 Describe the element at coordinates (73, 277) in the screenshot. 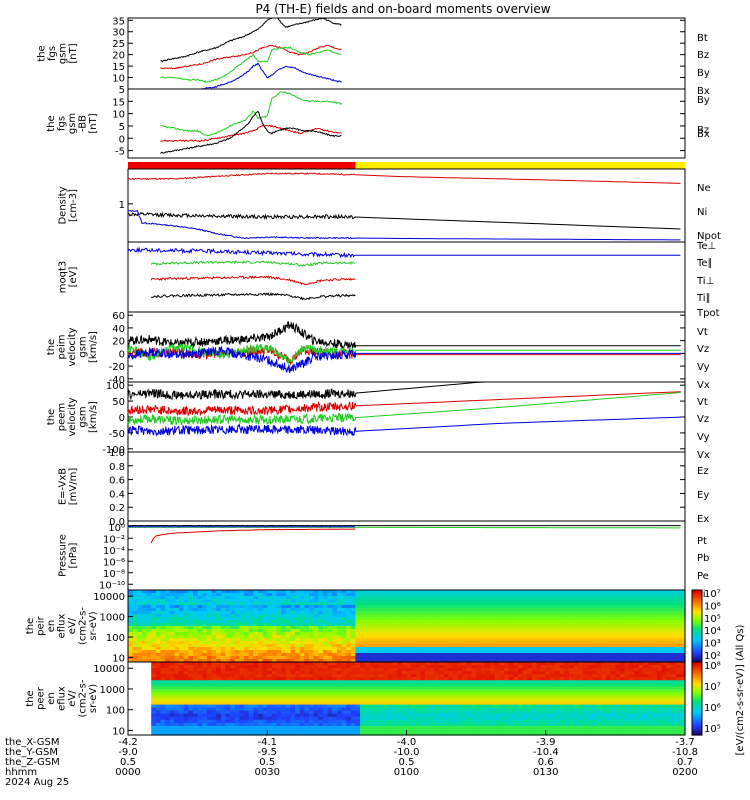

I see `temperature-ylabel: [eV]` at that location.